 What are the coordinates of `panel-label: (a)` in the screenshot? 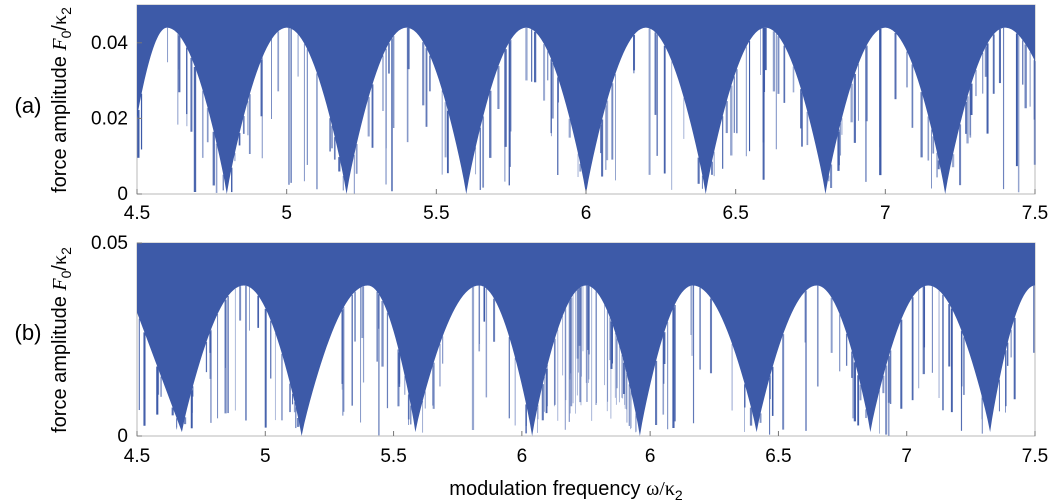 It's located at (28, 105).